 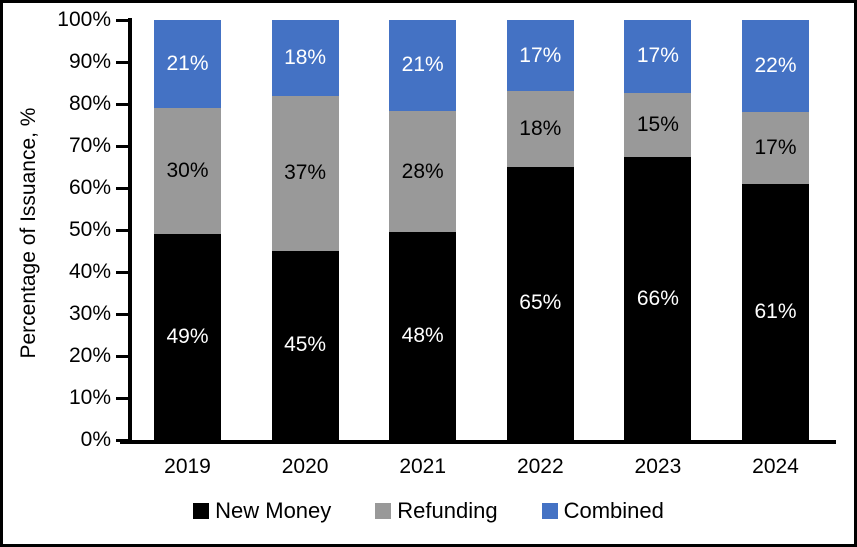 I want to click on x-axis-label-2023: 2023, so click(x=658, y=466).